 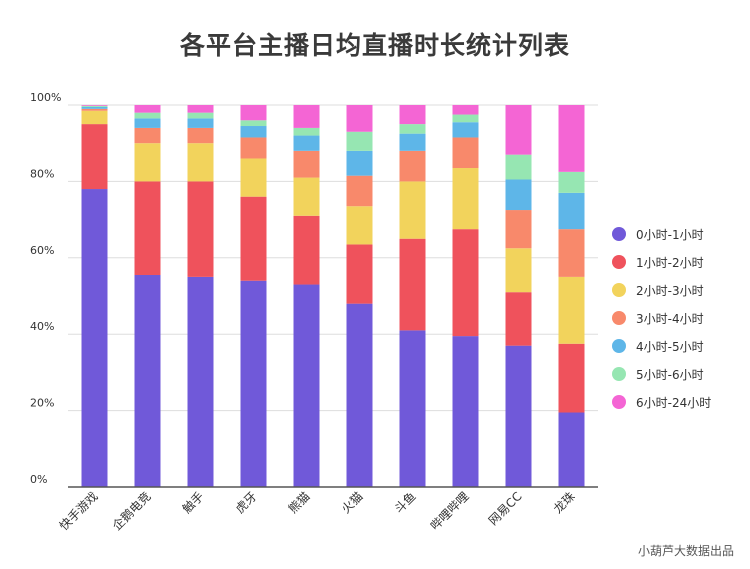 What do you see at coordinates (42, 326) in the screenshot?
I see `y-tick-label: 40%` at bounding box center [42, 326].